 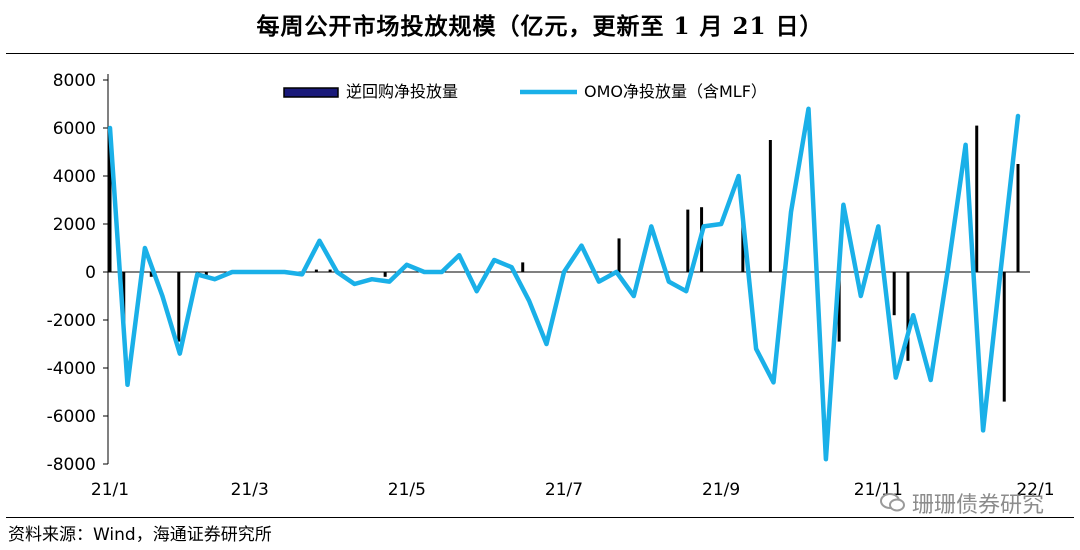 What do you see at coordinates (71, 321) in the screenshot?
I see `y-tick-label: -2000` at bounding box center [71, 321].